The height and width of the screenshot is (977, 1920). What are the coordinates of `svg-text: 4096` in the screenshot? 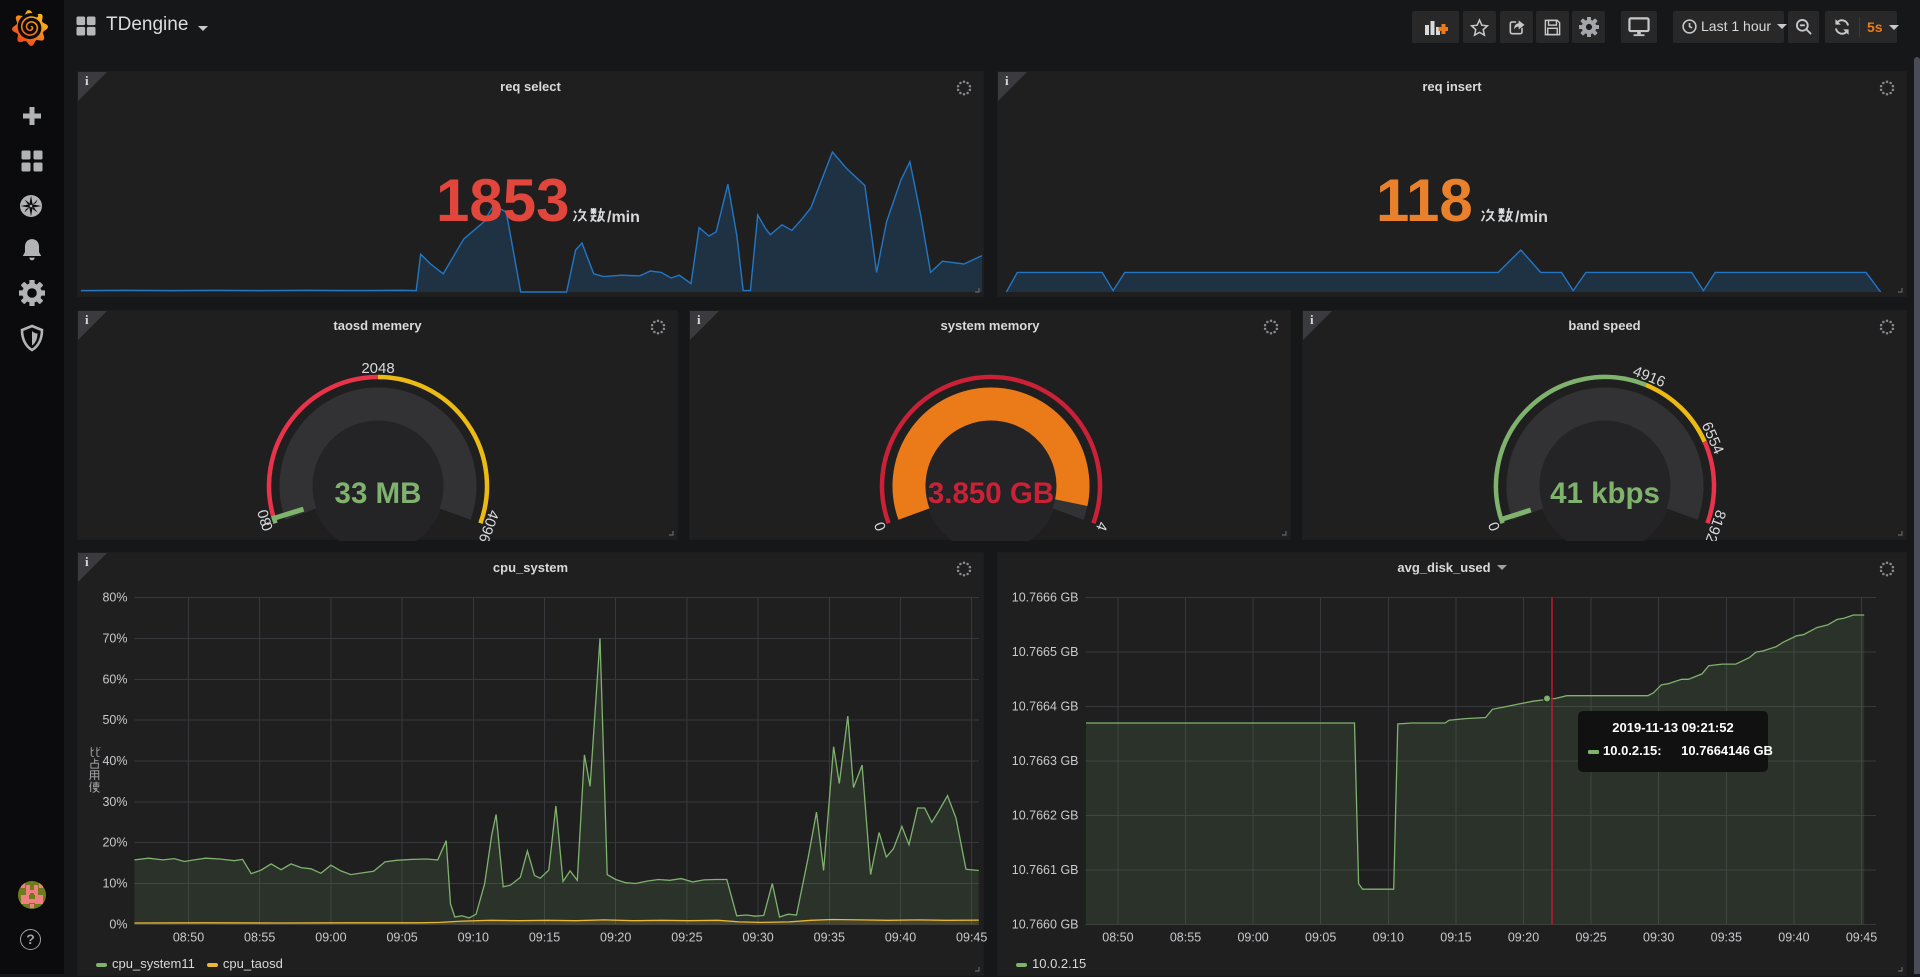 It's located at (488, 524).